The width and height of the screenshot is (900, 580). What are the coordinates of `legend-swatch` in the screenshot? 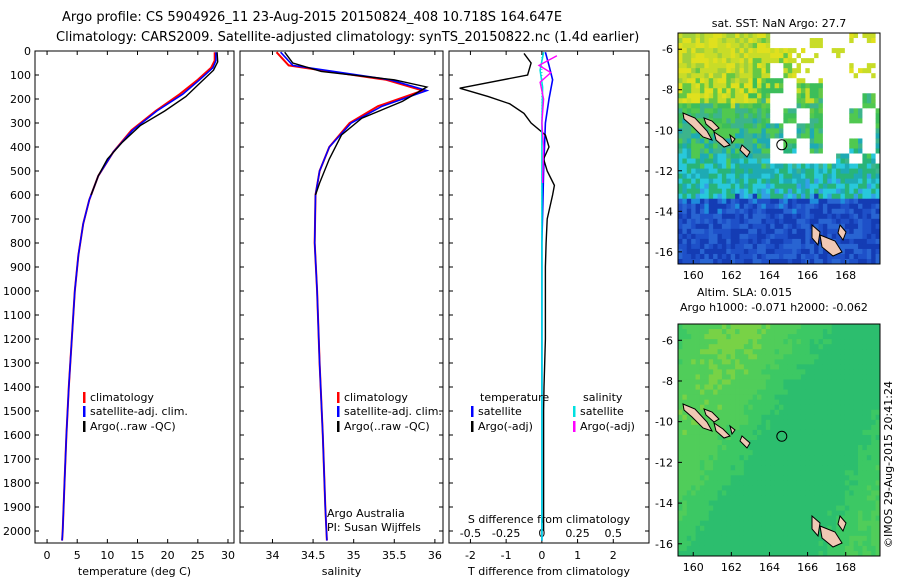 It's located at (84, 426).